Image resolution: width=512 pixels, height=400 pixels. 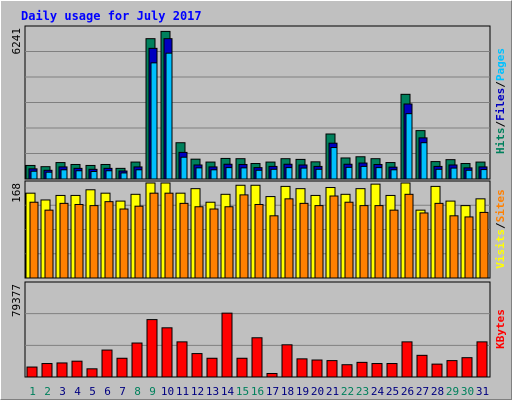 What do you see at coordinates (500, 249) in the screenshot?
I see `legend-visits: Visits` at bounding box center [500, 249].